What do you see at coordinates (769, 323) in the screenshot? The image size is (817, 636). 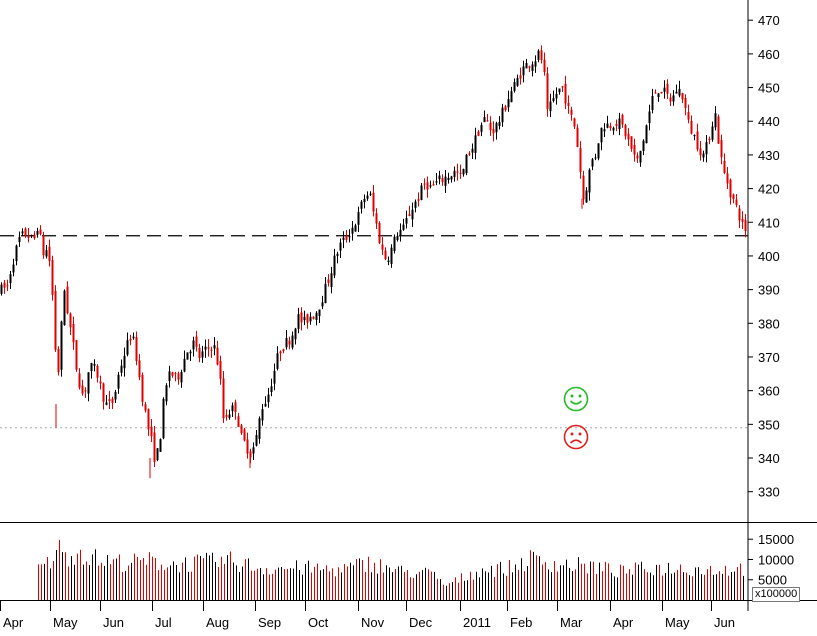 I see `price-tick-label: 380` at bounding box center [769, 323].